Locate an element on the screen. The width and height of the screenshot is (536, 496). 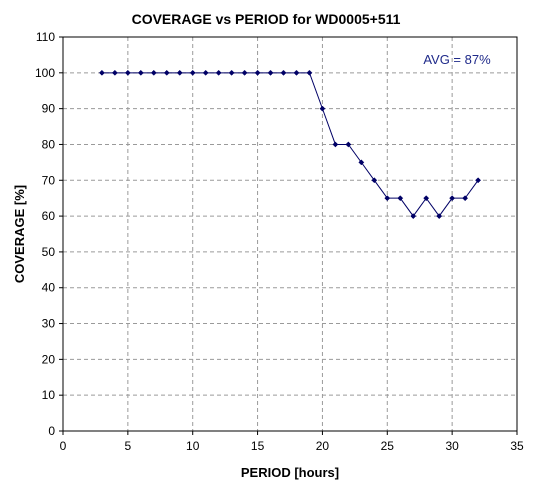
x-tick-label: 5 is located at coordinates (128, 446).